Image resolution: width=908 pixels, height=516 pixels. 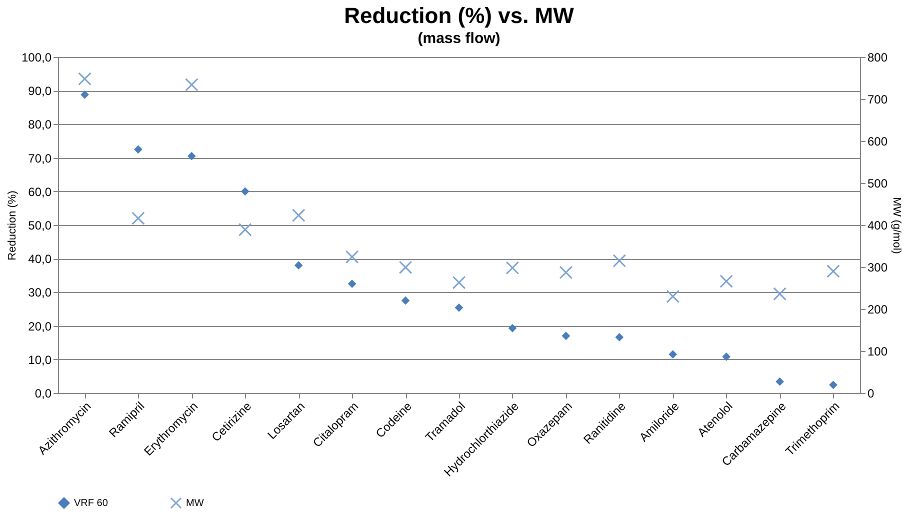 What do you see at coordinates (878, 141) in the screenshot?
I see `y2-tick-label: 600` at bounding box center [878, 141].